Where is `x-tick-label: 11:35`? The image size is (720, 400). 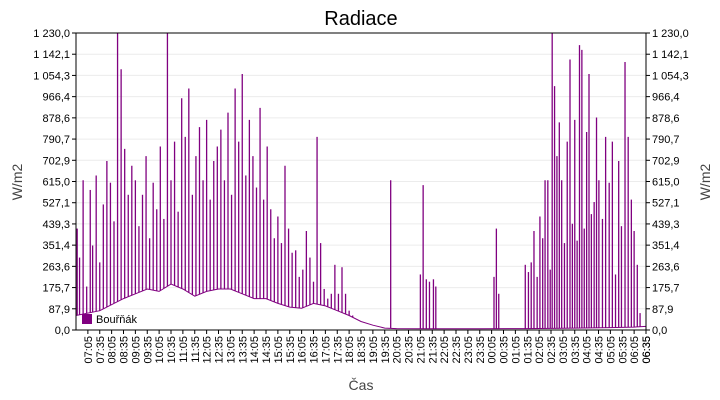
x-tick-label: 11:35 is located at coordinates (196, 349).